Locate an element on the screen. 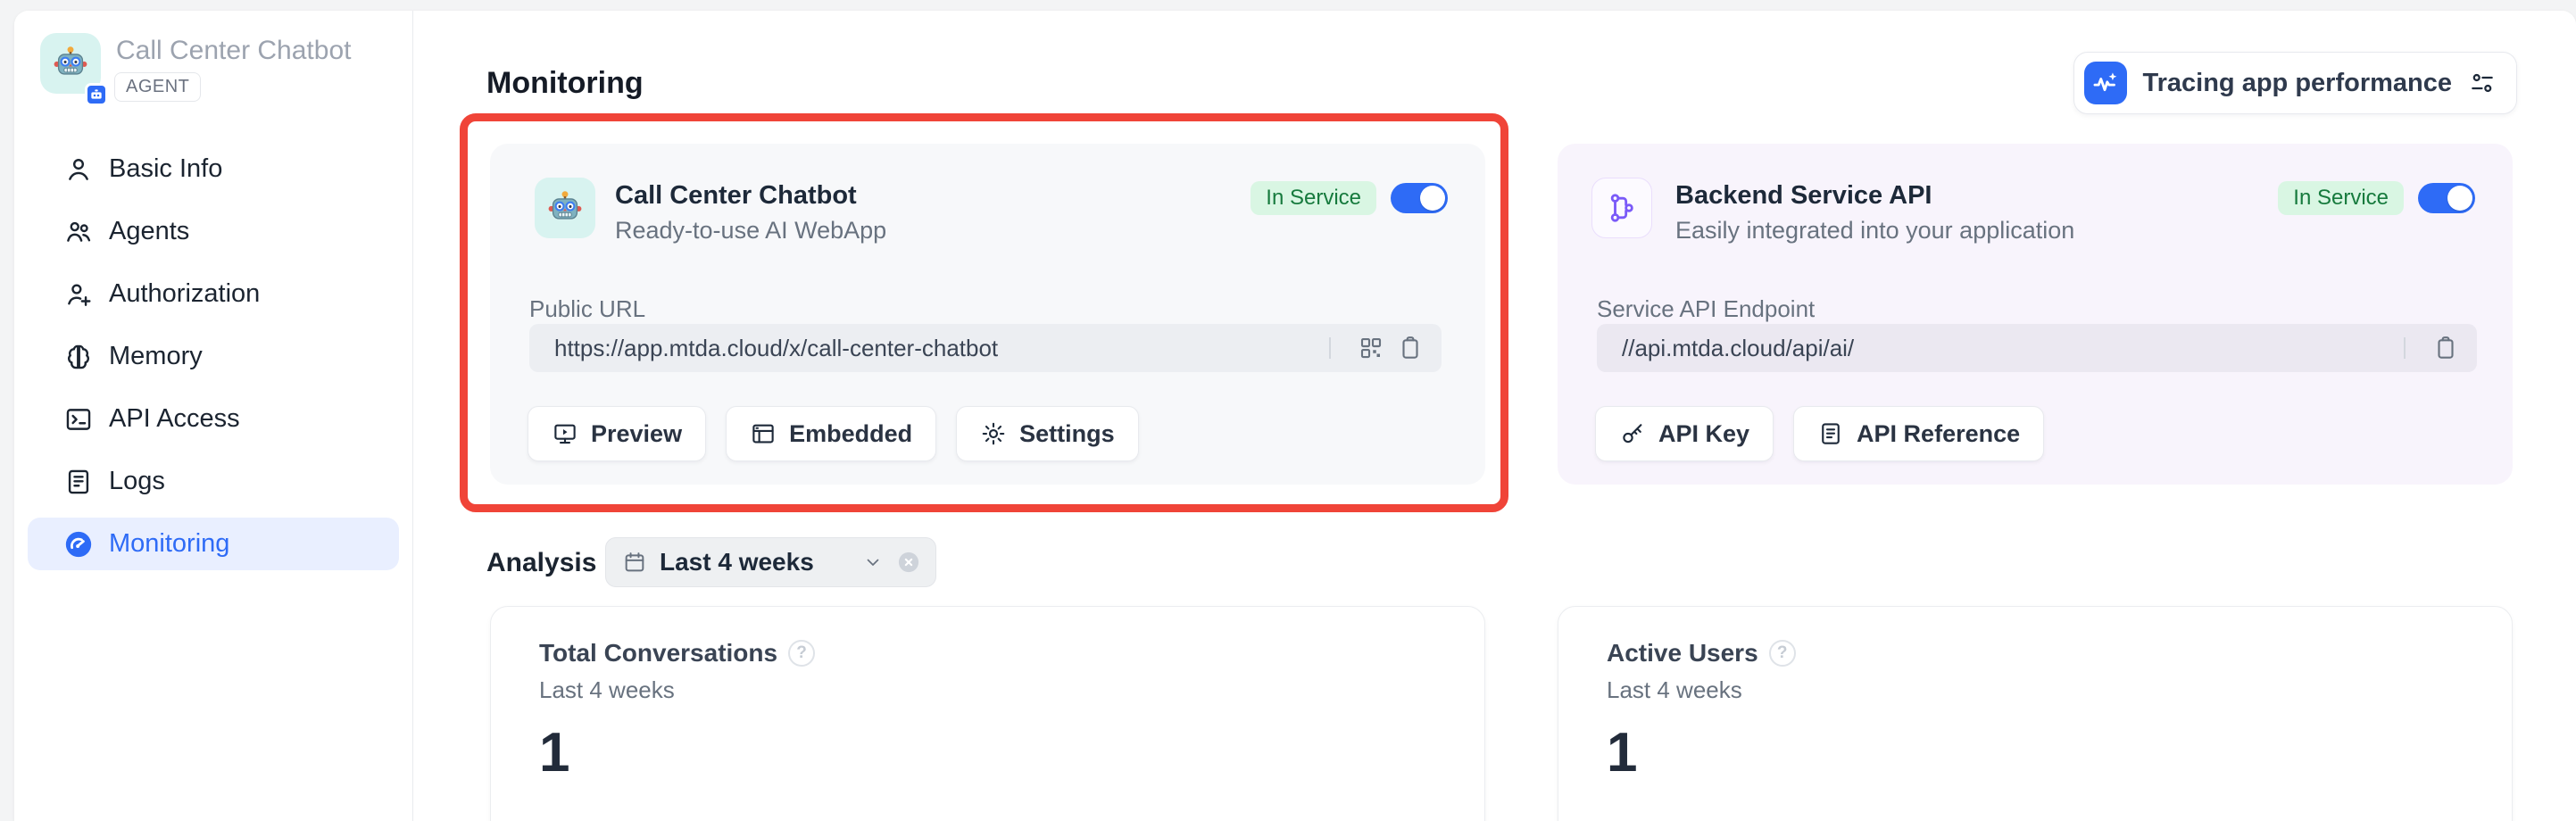 Image resolution: width=2576 pixels, height=821 pixels. sidebar-item-label: API Access is located at coordinates (175, 418).